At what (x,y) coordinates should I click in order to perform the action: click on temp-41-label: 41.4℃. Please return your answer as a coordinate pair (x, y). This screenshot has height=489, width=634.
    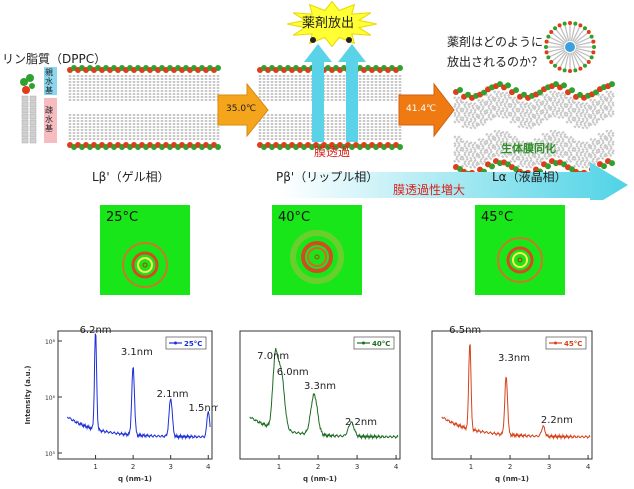
    Looking at the image, I should click on (421, 109).